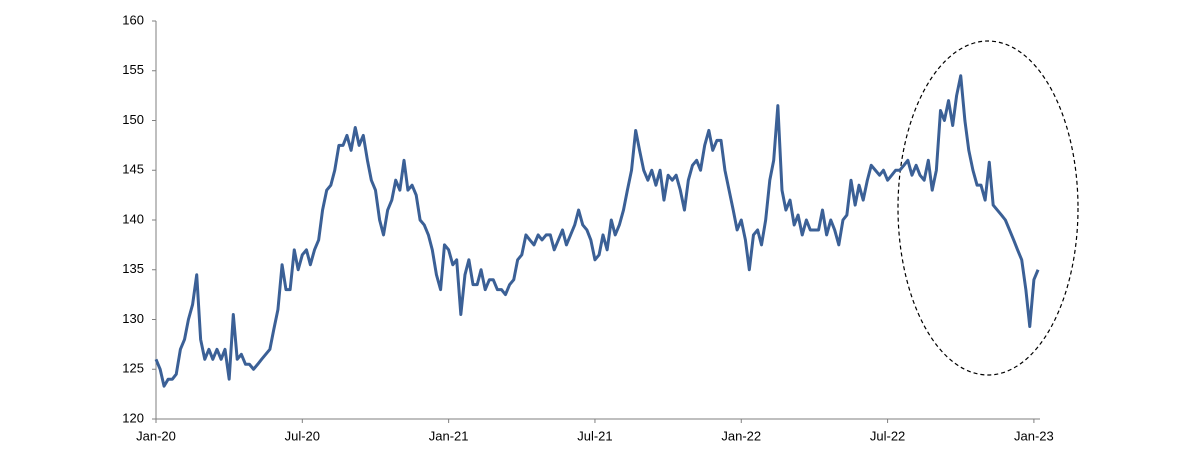  What do you see at coordinates (133, 218) in the screenshot?
I see `y-tick-label: 140` at bounding box center [133, 218].